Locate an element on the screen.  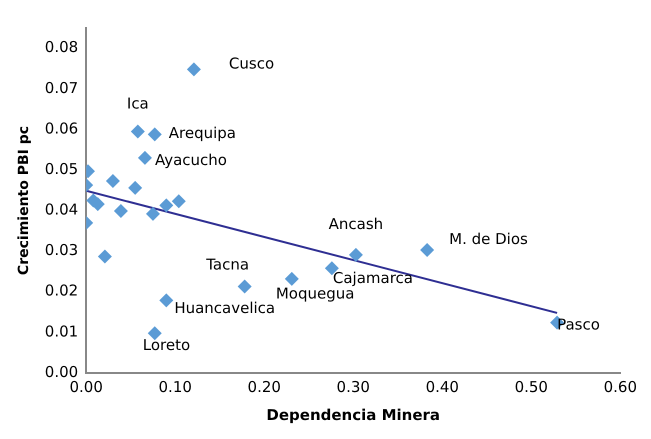
annotation: Ayacucho is located at coordinates (190, 159).